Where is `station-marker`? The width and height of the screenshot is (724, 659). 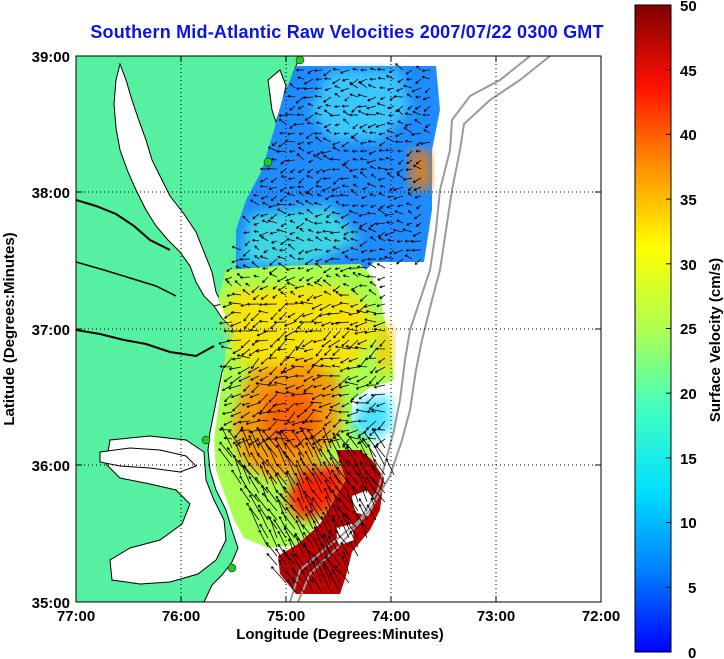
station-marker is located at coordinates (232, 568).